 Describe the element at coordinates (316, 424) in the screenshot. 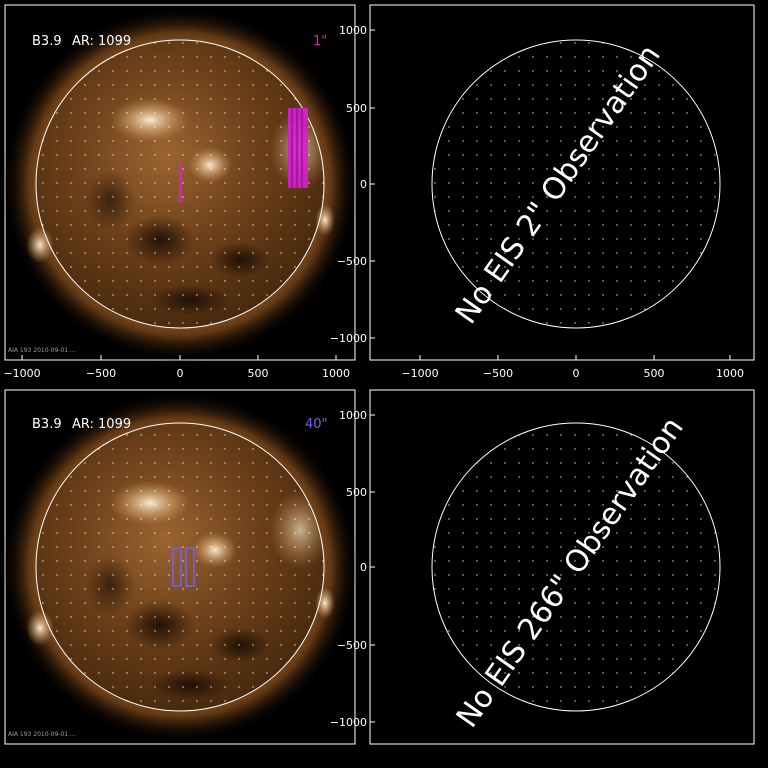

I see `slit-width-label: 40"` at that location.